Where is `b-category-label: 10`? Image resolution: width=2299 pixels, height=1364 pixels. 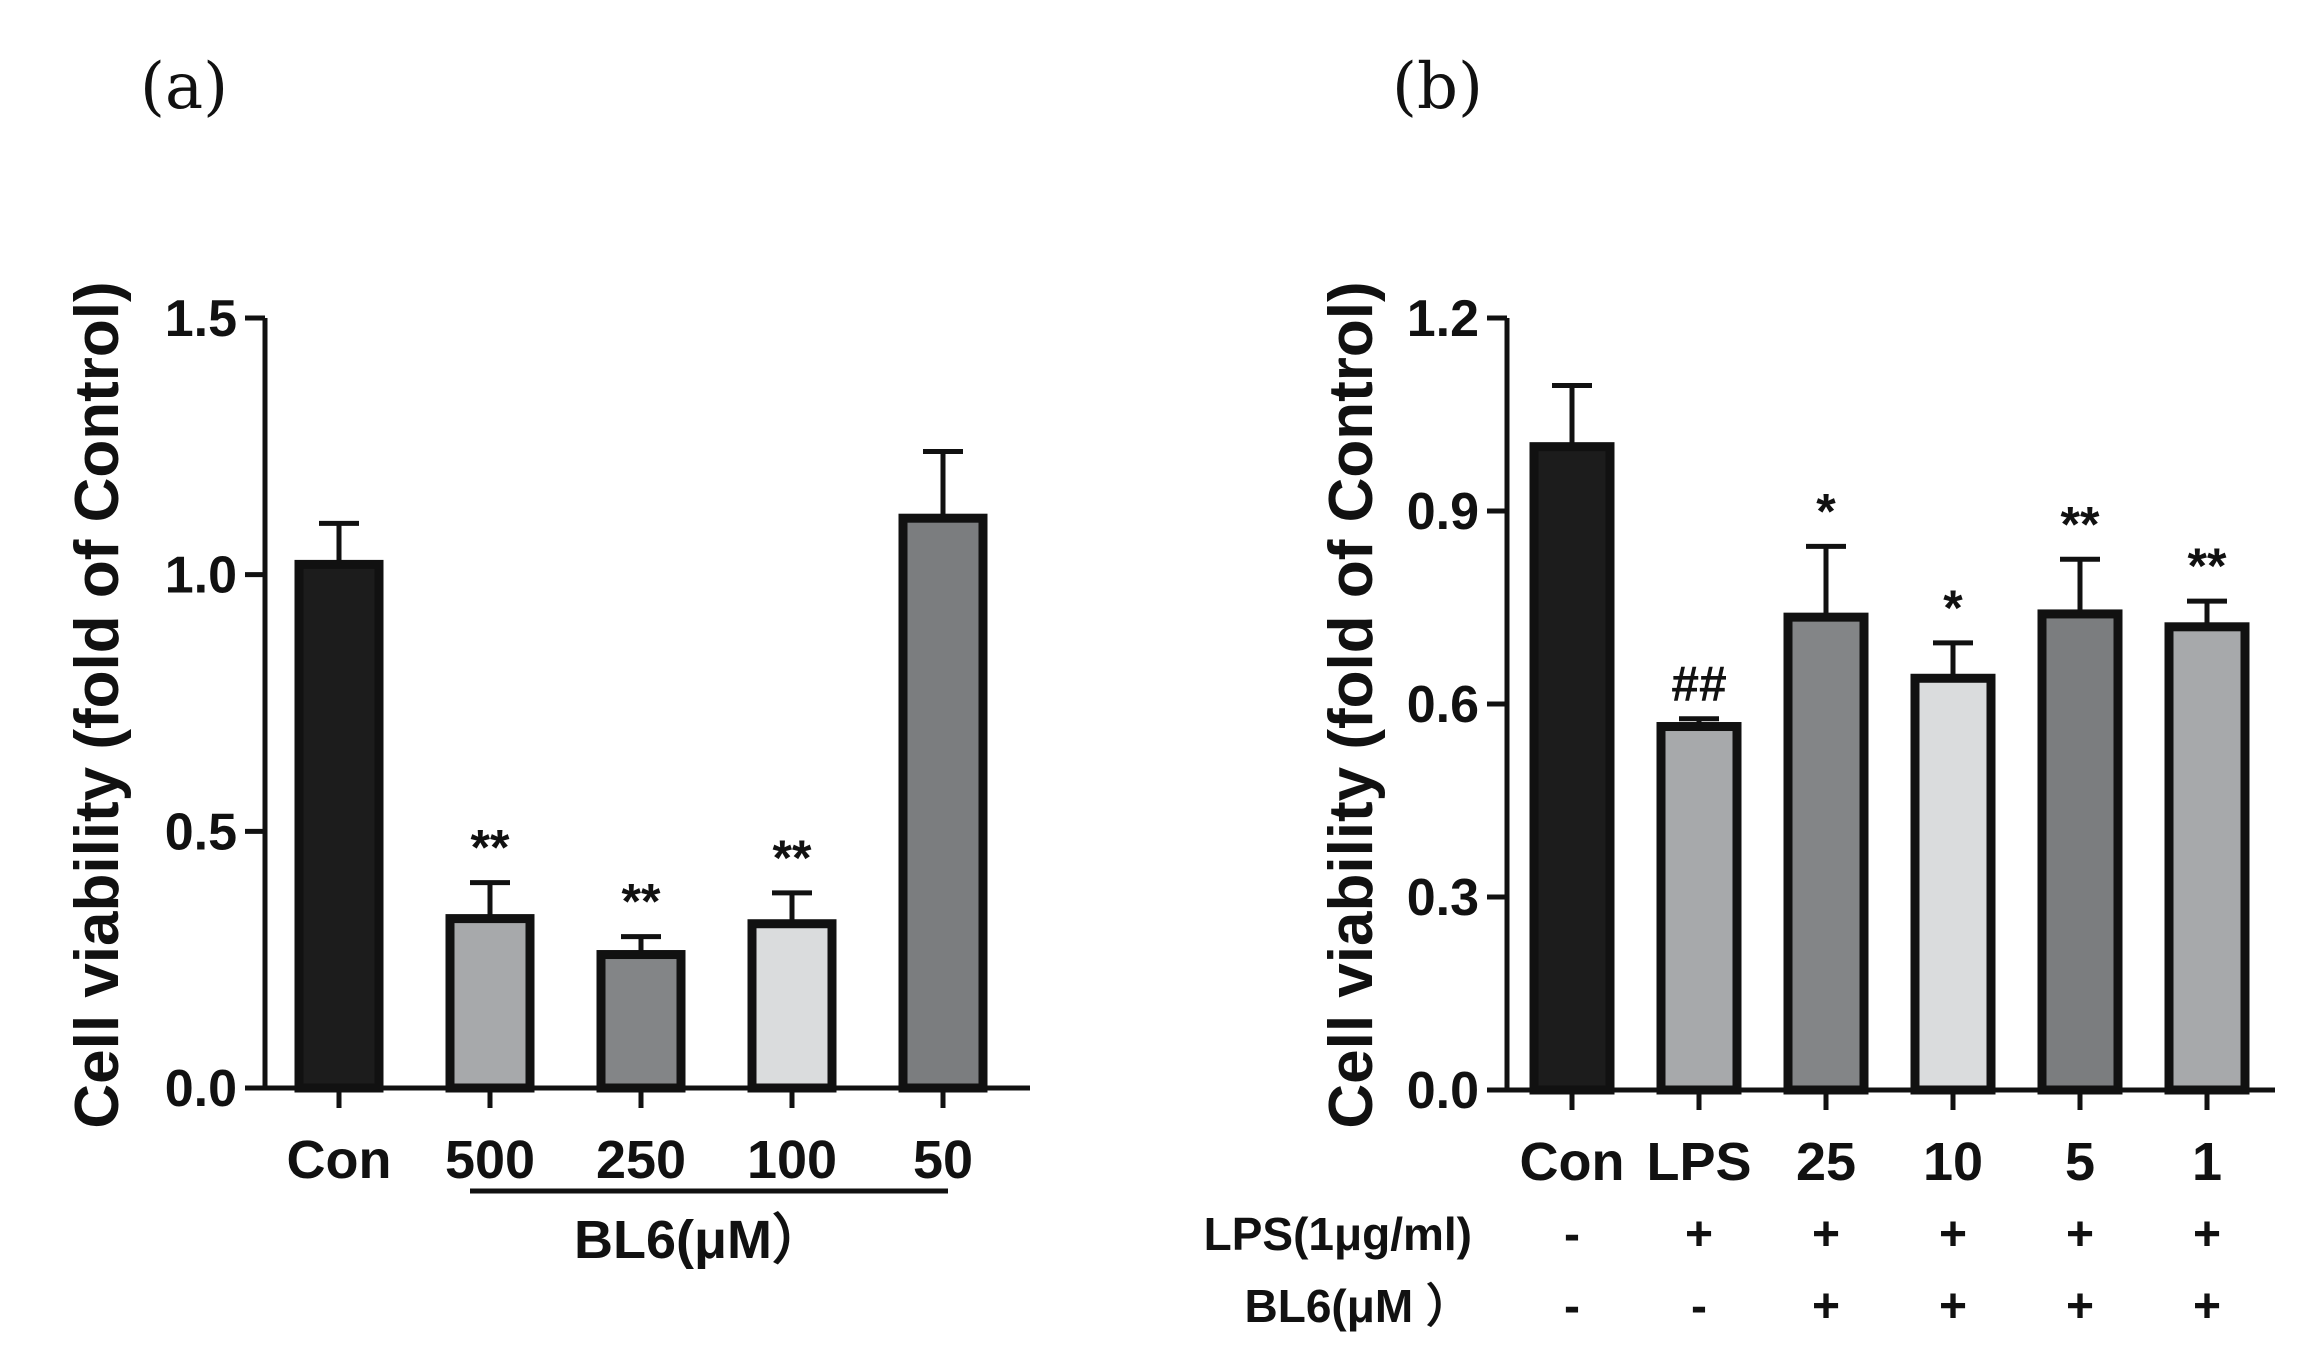 b-category-label: 10 is located at coordinates (1953, 1162).